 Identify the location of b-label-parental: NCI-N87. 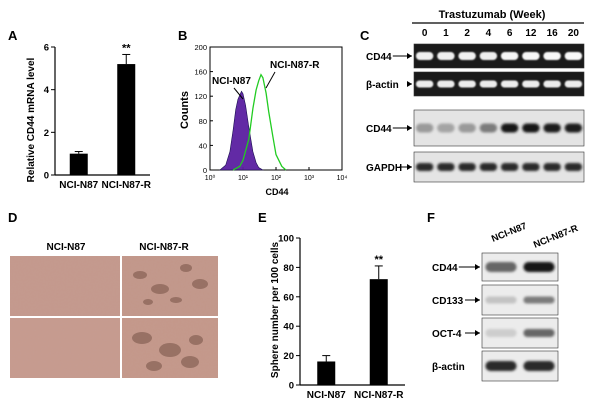
(231, 81).